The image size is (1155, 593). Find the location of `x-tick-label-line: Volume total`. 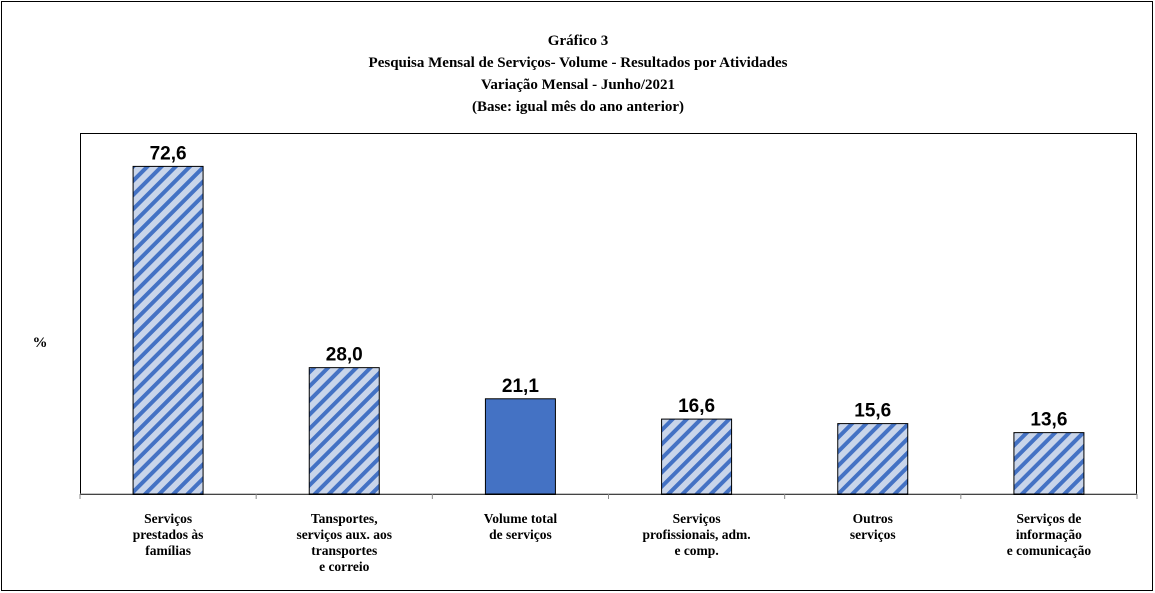

x-tick-label-line: Volume total is located at coordinates (521, 518).